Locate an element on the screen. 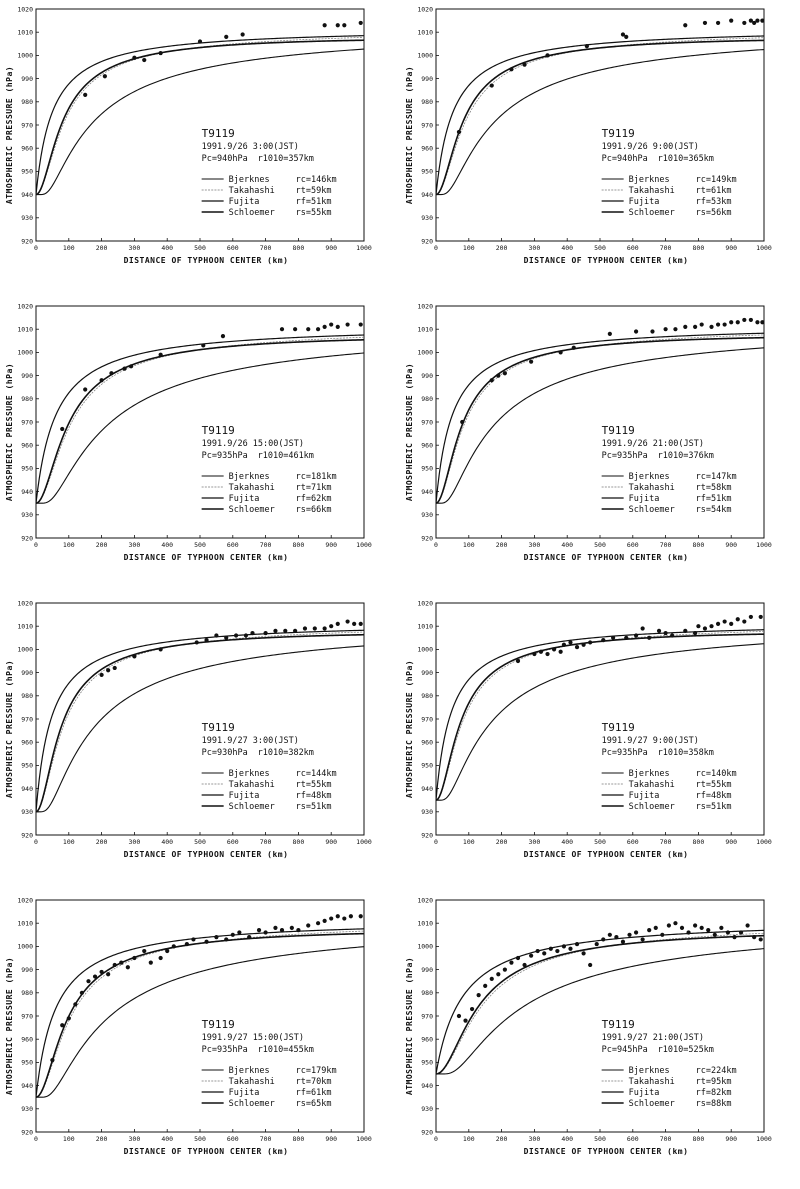 The height and width of the screenshot is (1189, 800). radius-1010: r1010=461km is located at coordinates (286, 456).